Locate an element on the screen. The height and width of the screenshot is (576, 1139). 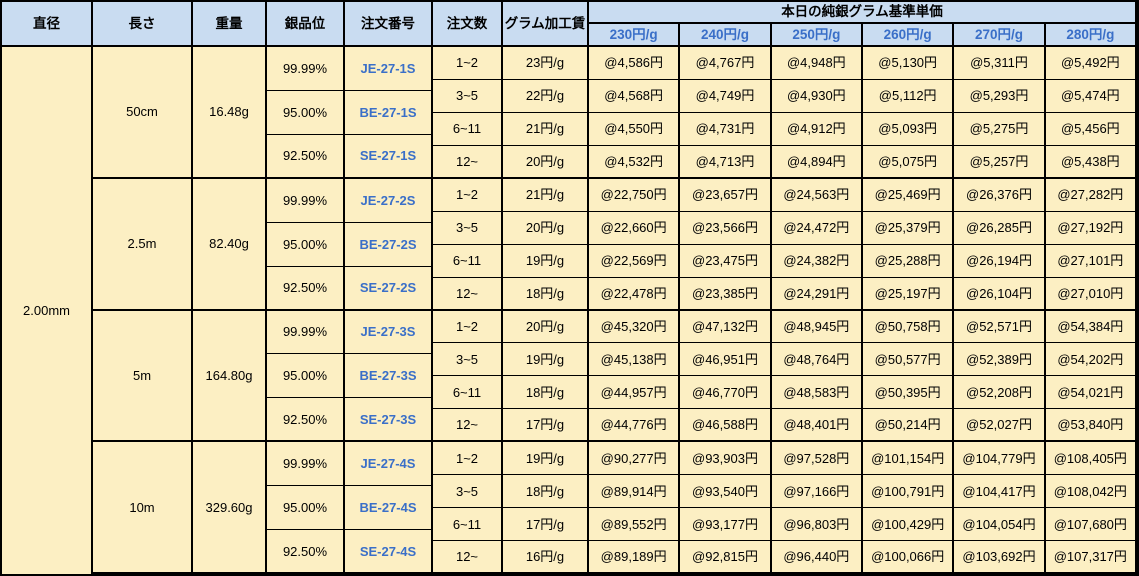
price-cell: @45,138円 is located at coordinates (635, 360).